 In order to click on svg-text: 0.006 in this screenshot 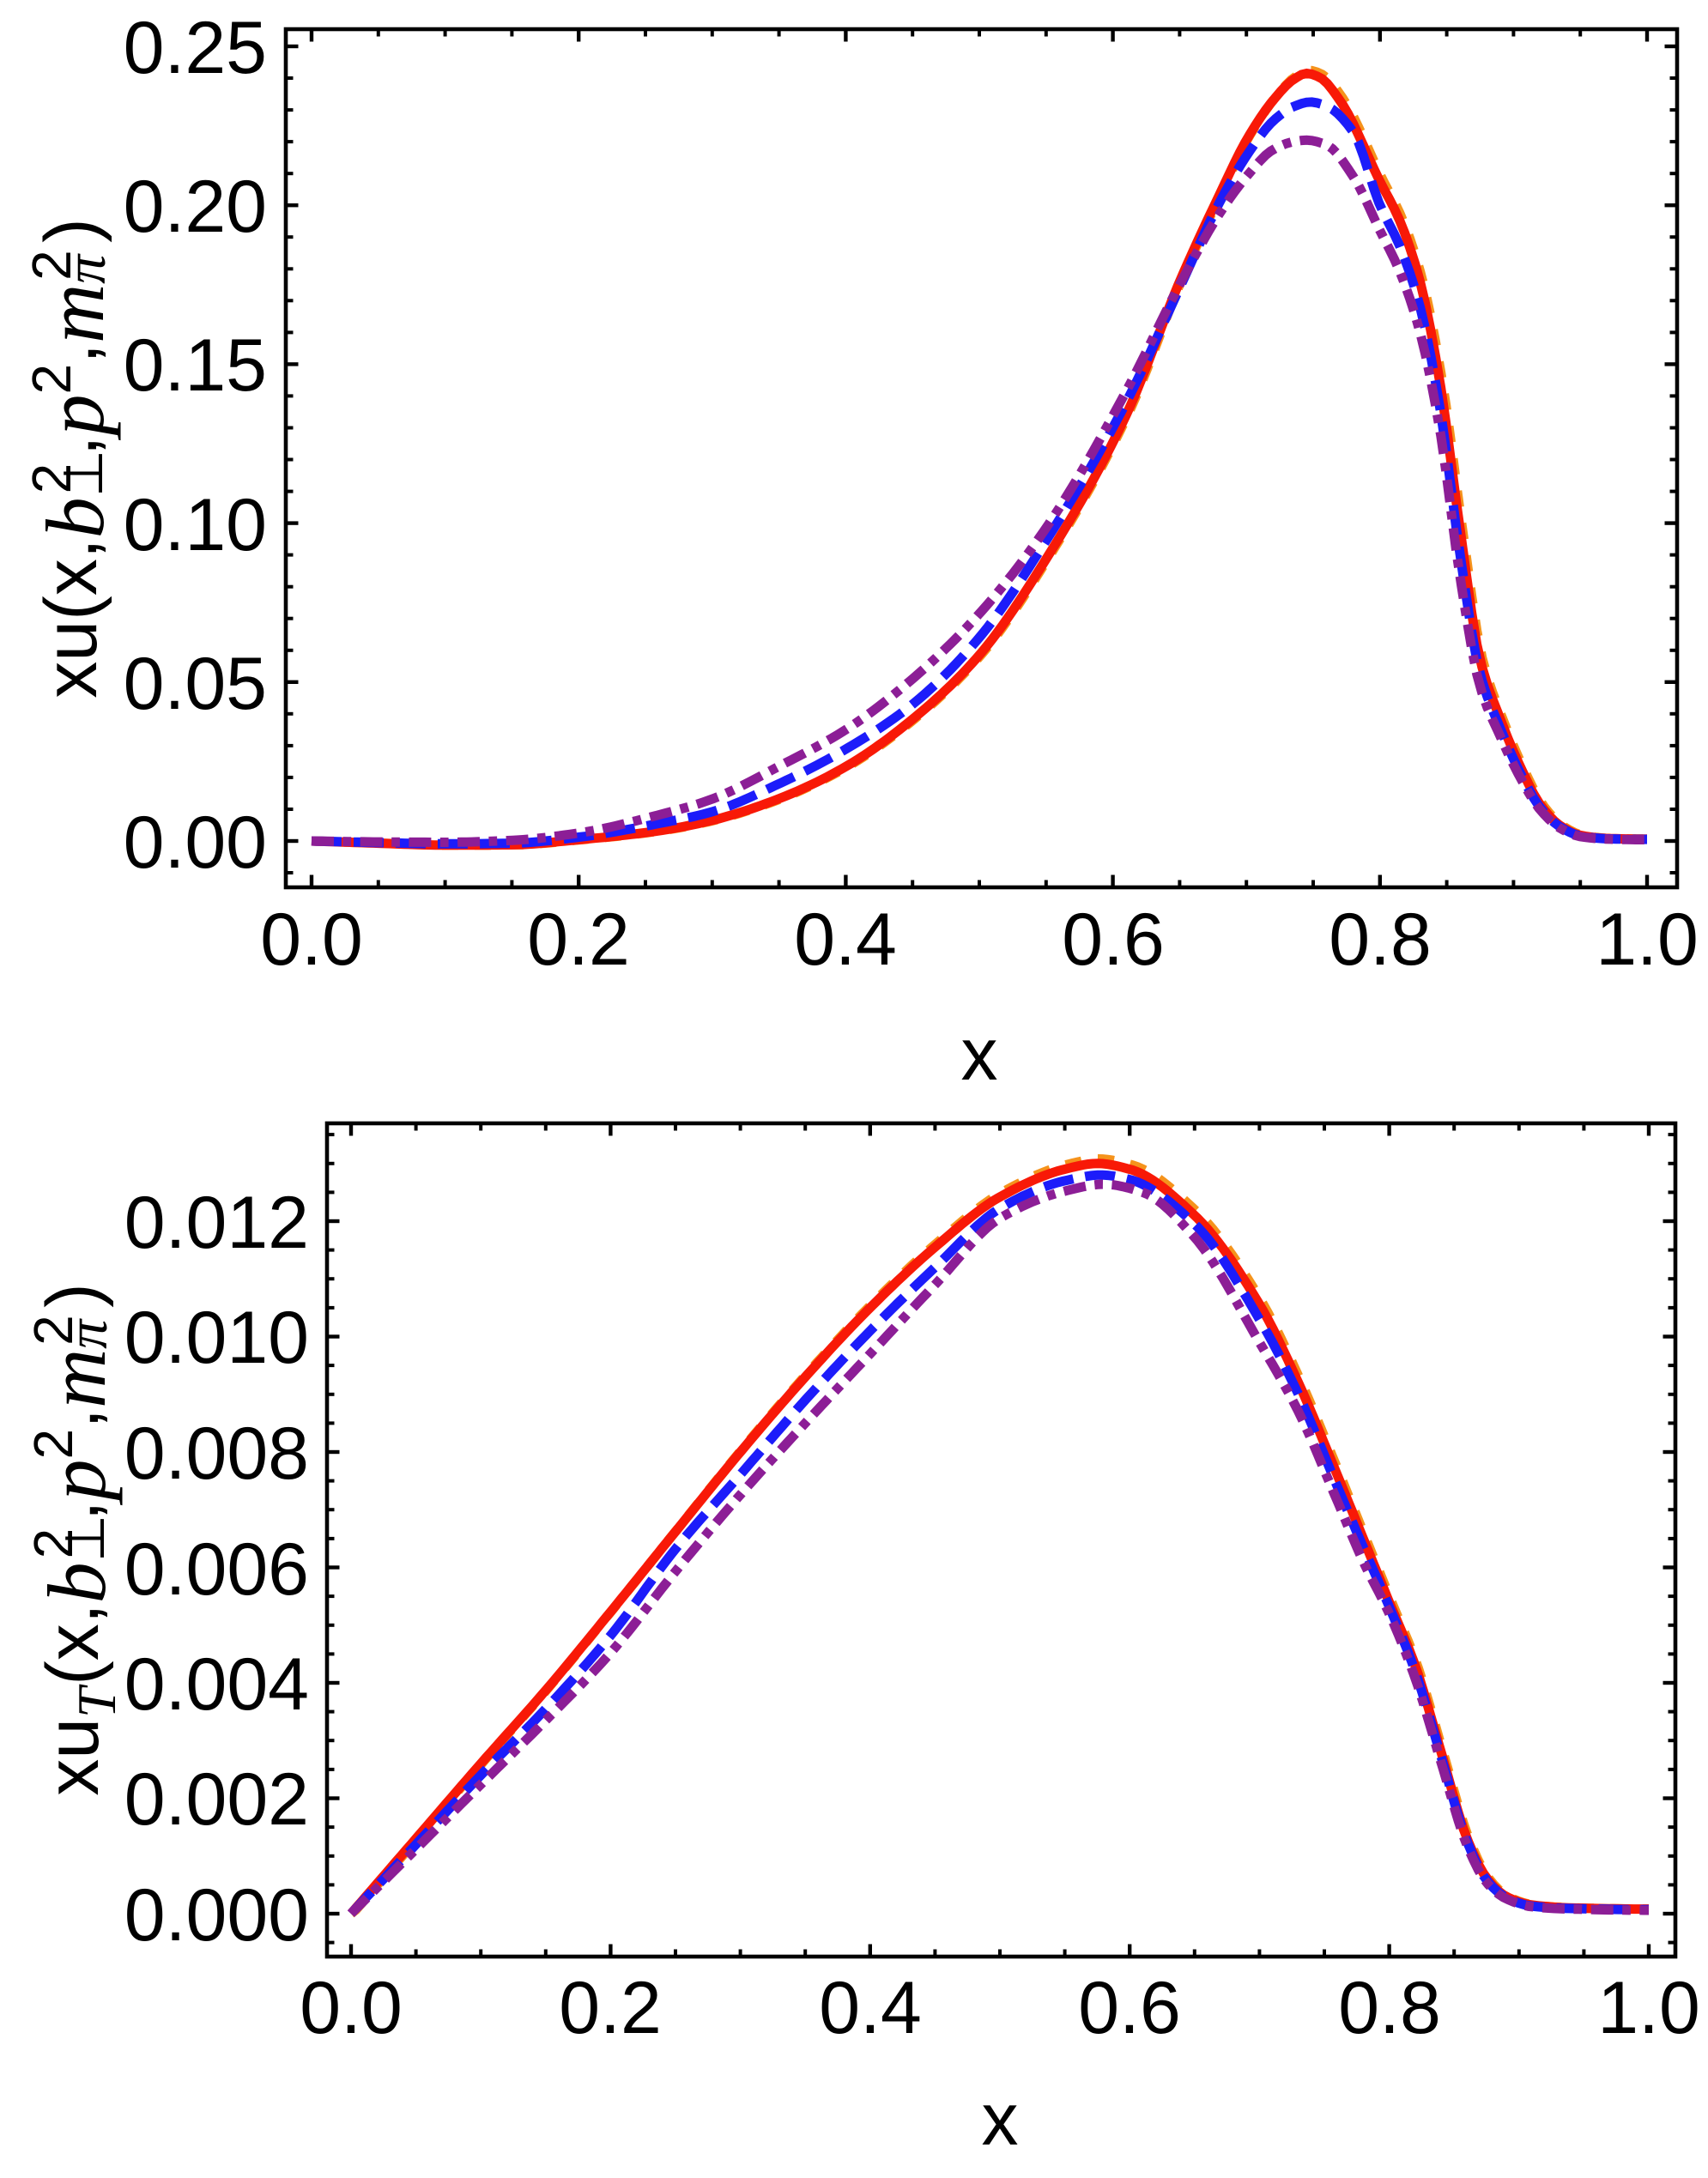, I will do `click(216, 1569)`.